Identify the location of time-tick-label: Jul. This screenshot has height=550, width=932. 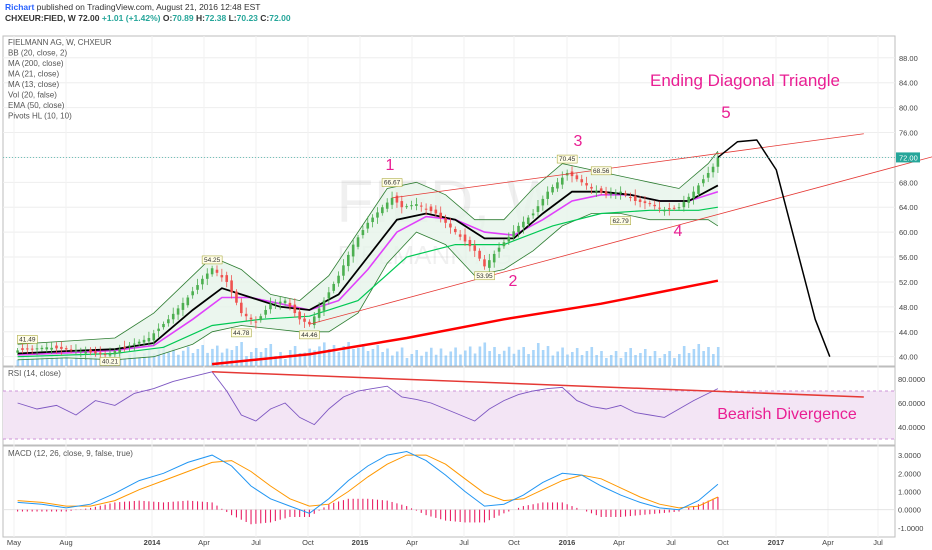
(256, 542).